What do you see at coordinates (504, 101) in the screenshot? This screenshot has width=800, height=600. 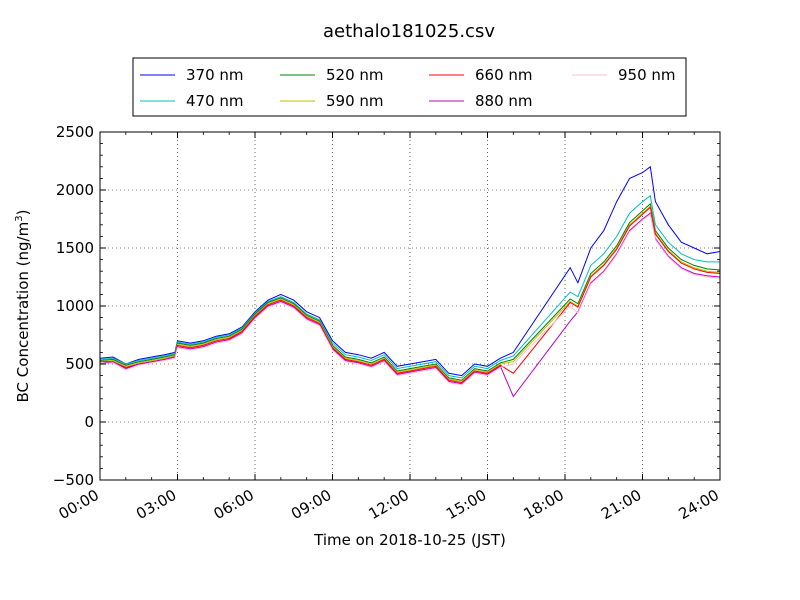 I see `legend-label: 880 nm` at bounding box center [504, 101].